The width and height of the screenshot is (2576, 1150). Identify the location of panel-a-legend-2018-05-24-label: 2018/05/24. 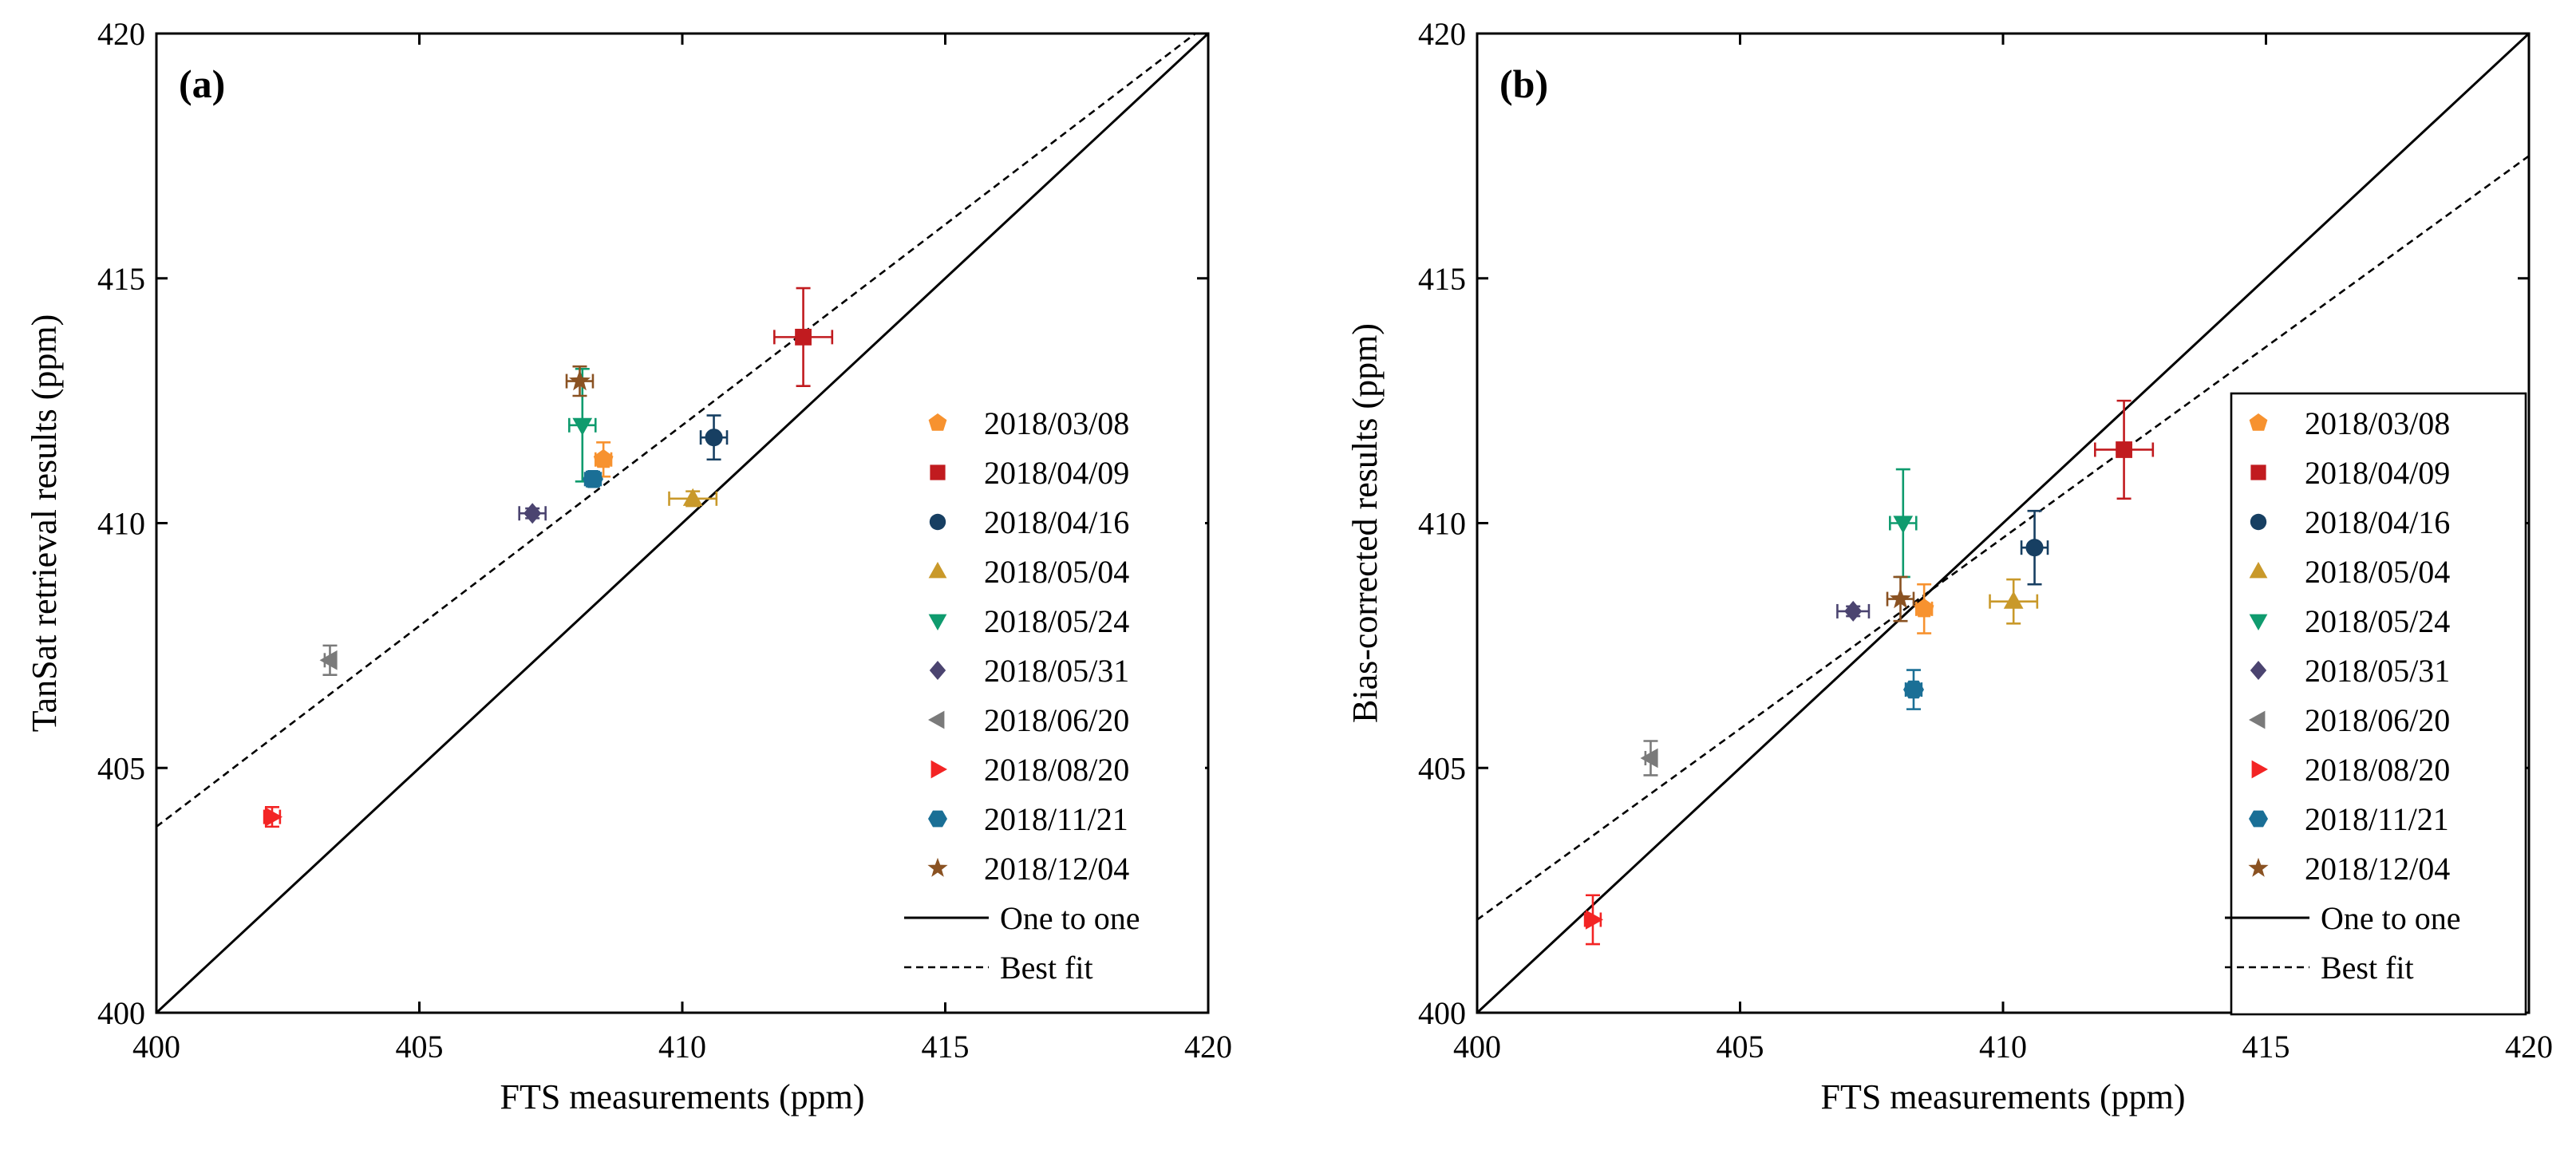
(1056, 621).